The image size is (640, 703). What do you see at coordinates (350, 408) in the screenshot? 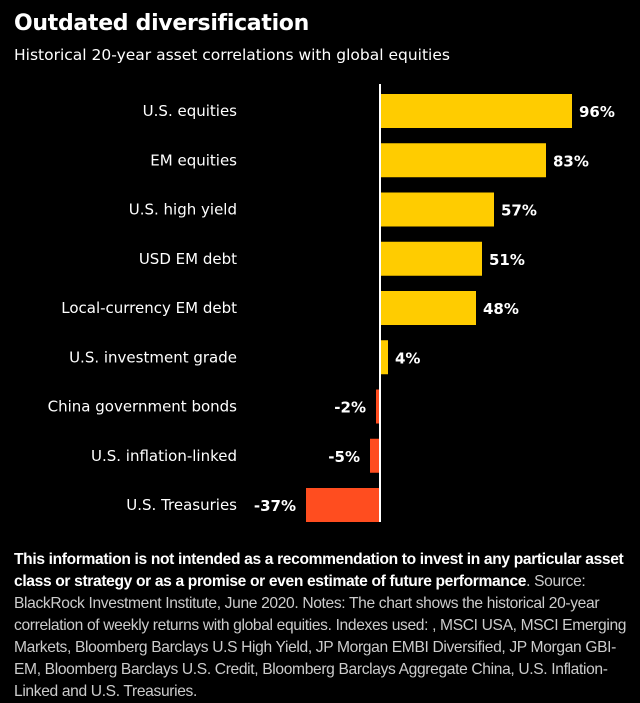
I see `value-label-china-government-bonds: -2%` at bounding box center [350, 408].